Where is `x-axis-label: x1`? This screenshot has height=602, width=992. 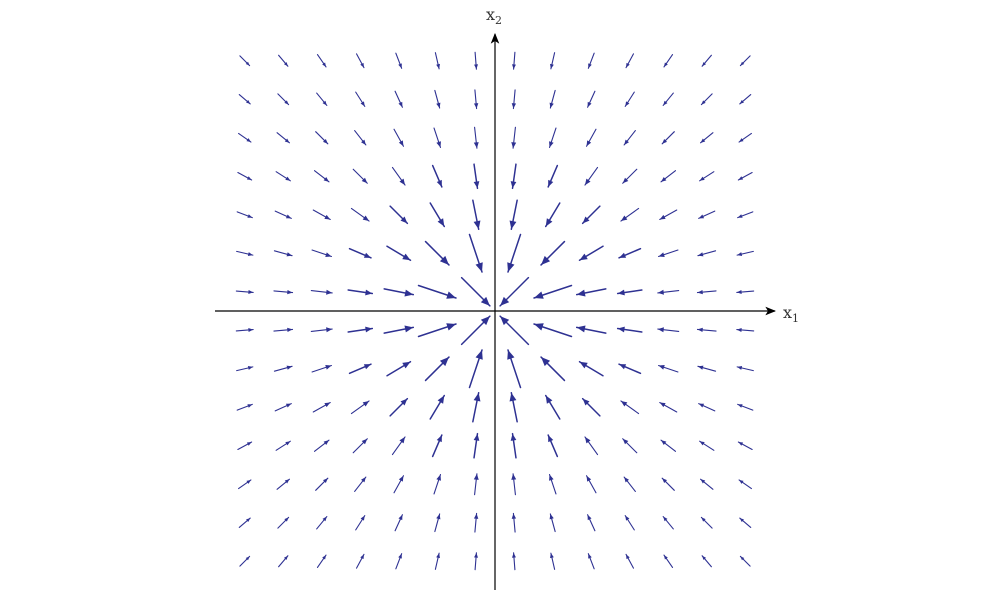 x-axis-label: x1 is located at coordinates (791, 314).